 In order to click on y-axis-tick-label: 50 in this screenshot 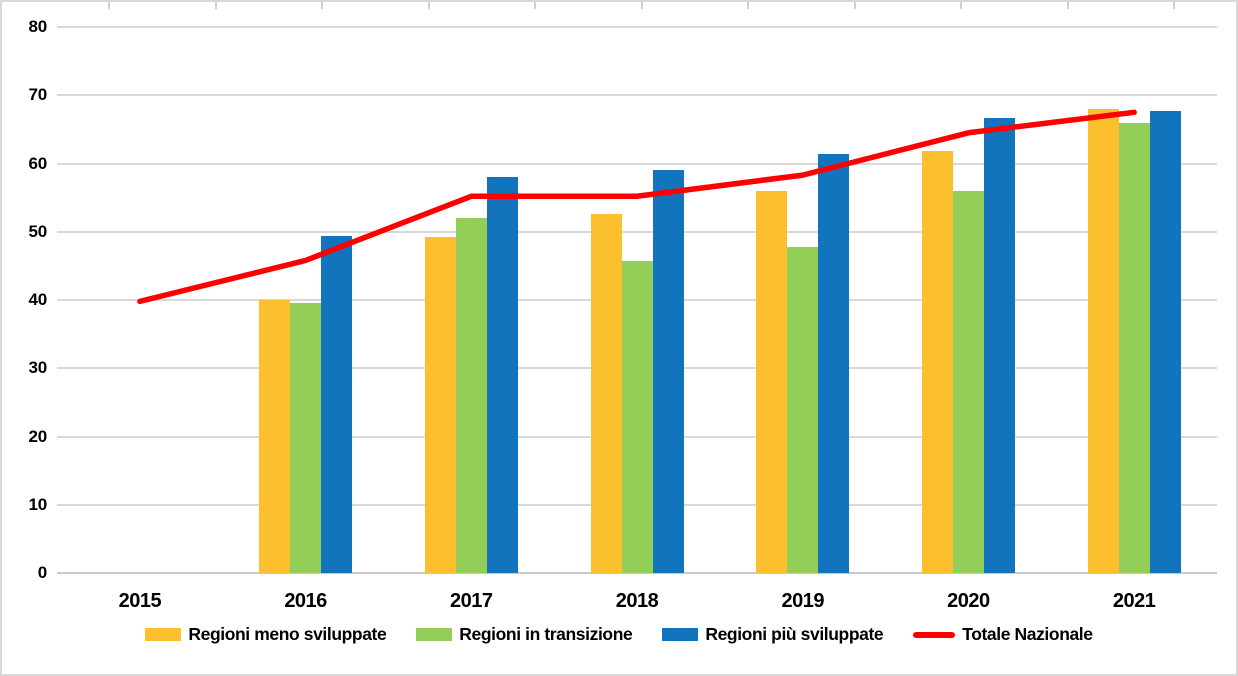, I will do `click(37, 231)`.